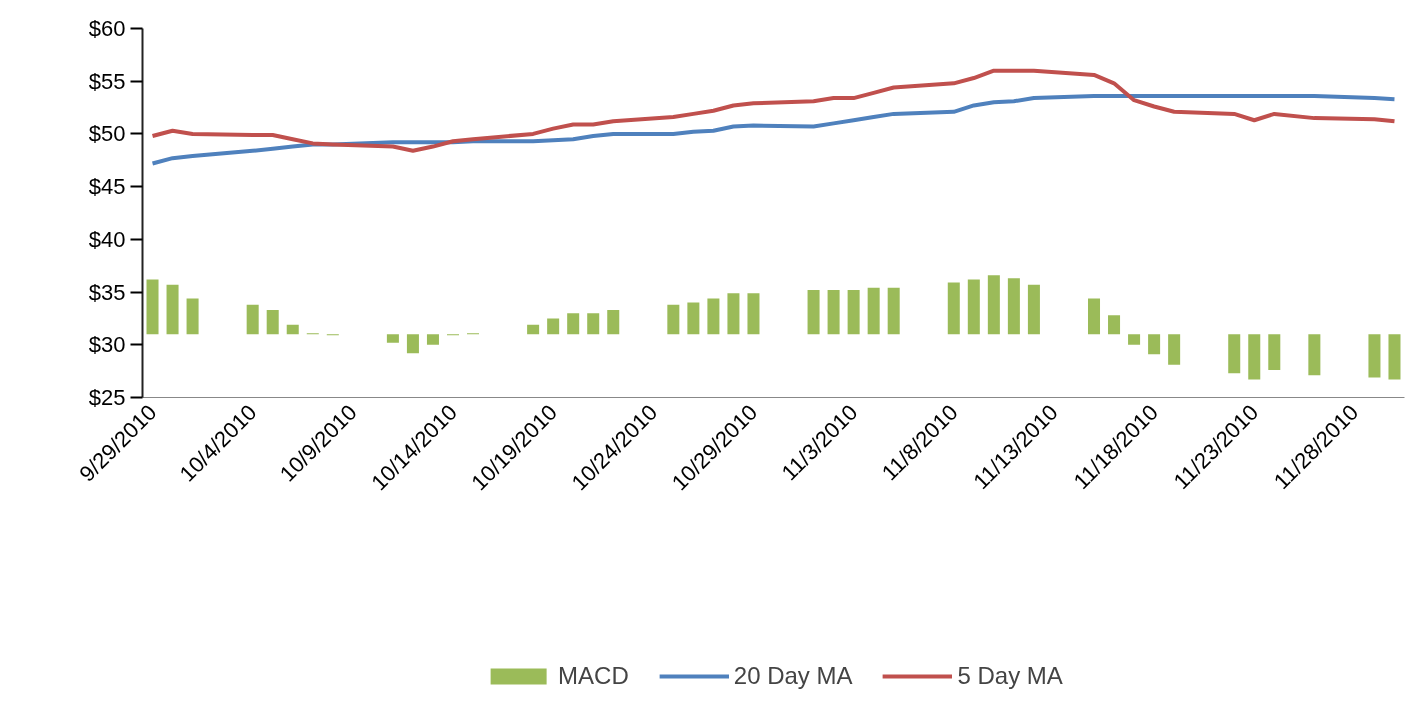 The height and width of the screenshot is (716, 1416). I want to click on y-tick-label: $55, so click(107, 81).